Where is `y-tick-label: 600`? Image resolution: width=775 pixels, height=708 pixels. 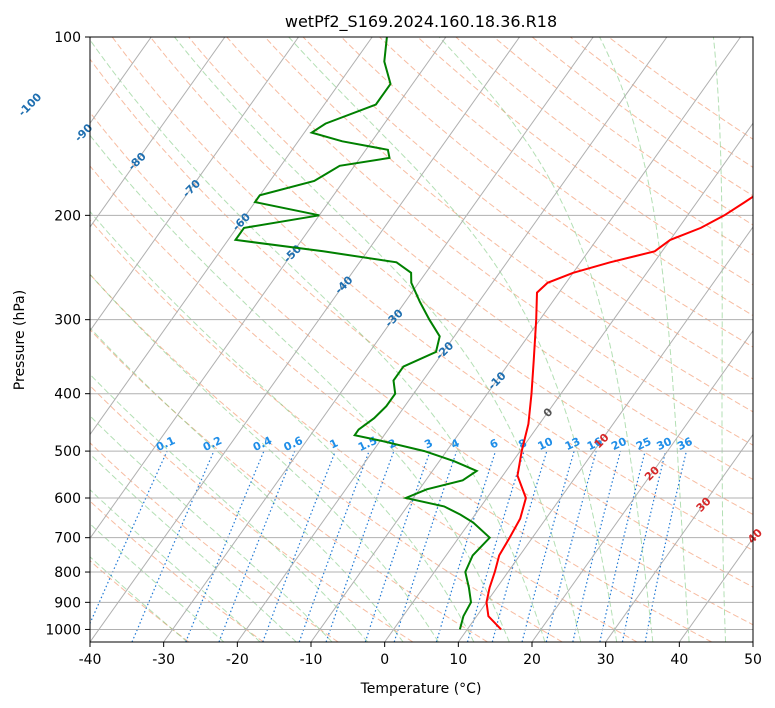 y-tick-label: 600 is located at coordinates (67, 499).